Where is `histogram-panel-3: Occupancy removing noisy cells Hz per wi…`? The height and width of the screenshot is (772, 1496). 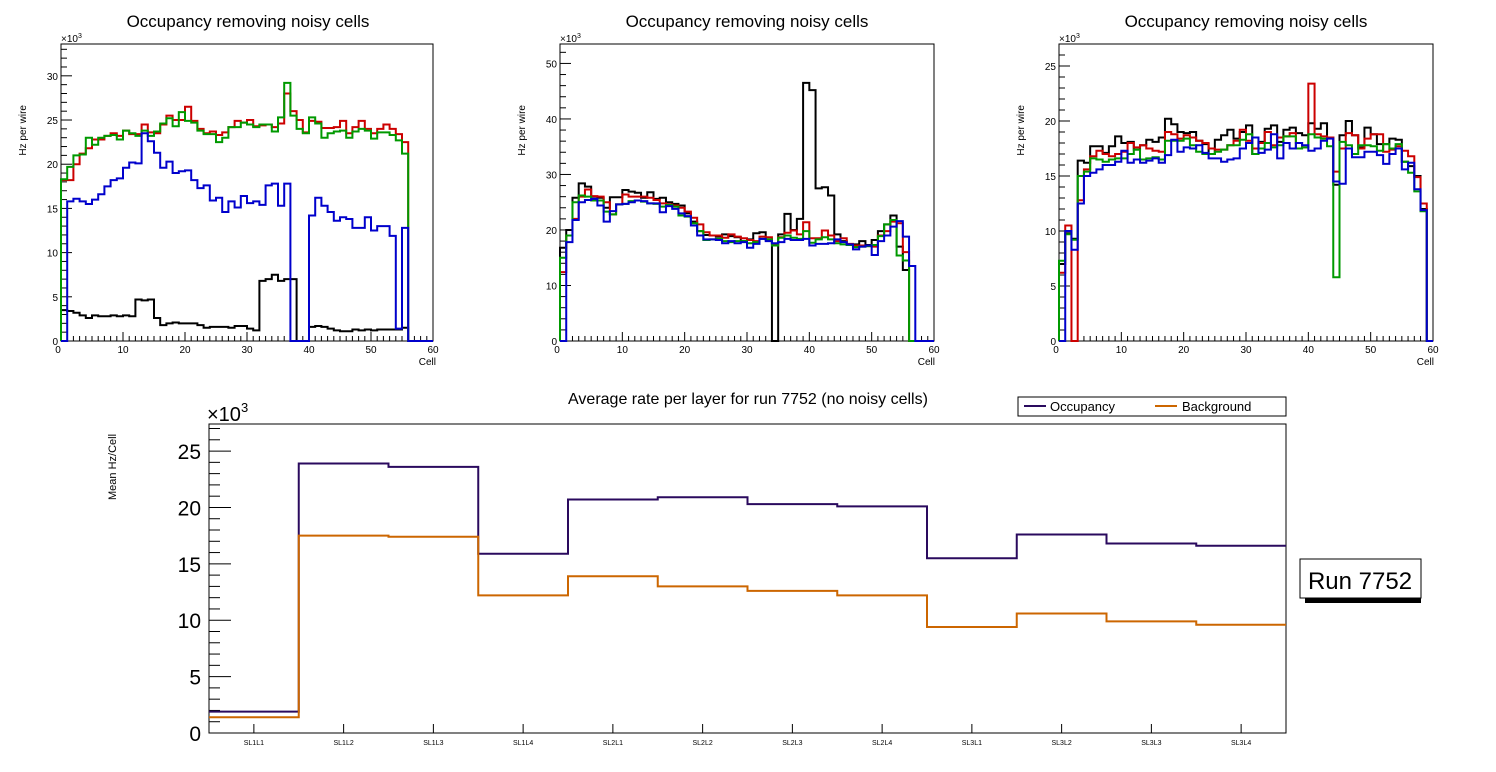
histogram-panel-3: Occupancy removing noisy cells Hz per wi… is located at coordinates (1227, 190).